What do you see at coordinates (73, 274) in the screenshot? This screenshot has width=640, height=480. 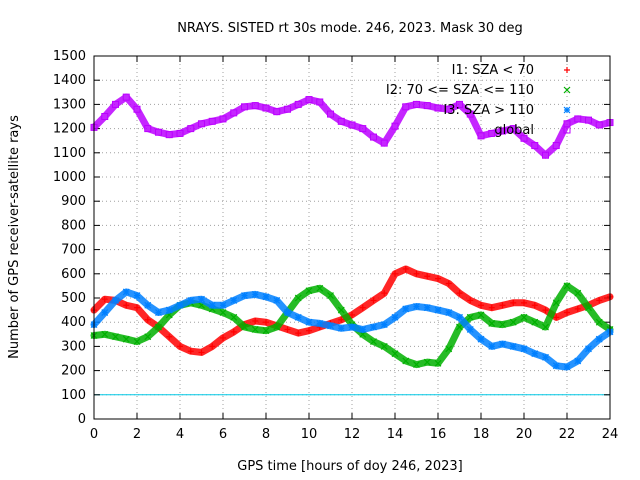 I see `y-tick-label: 600` at bounding box center [73, 274].